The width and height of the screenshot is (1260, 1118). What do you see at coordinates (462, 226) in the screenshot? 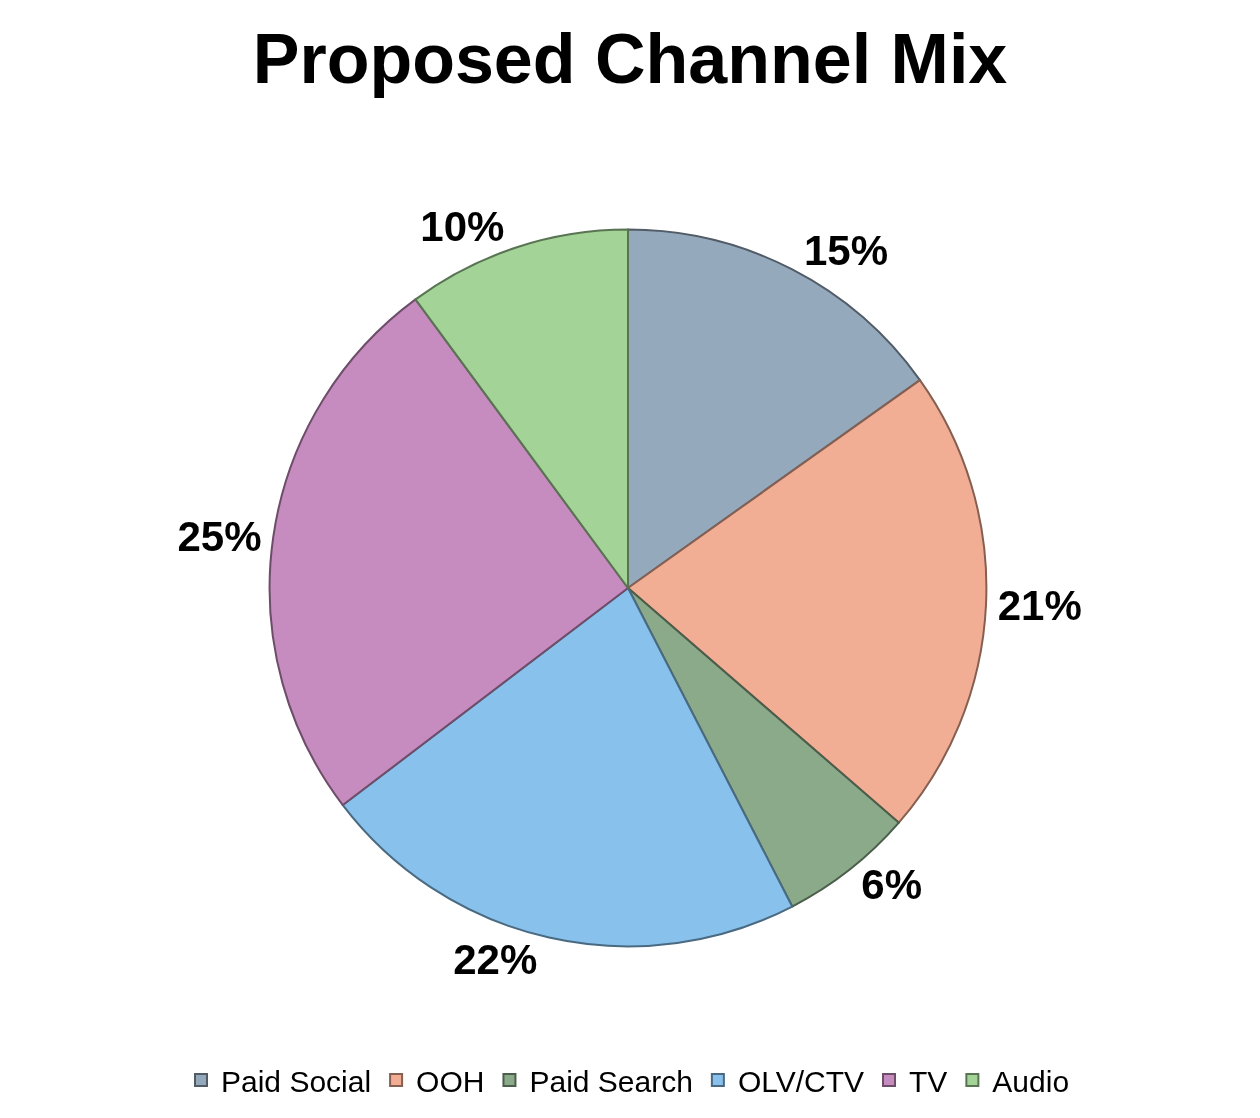
I see `data-label: 10%` at bounding box center [462, 226].